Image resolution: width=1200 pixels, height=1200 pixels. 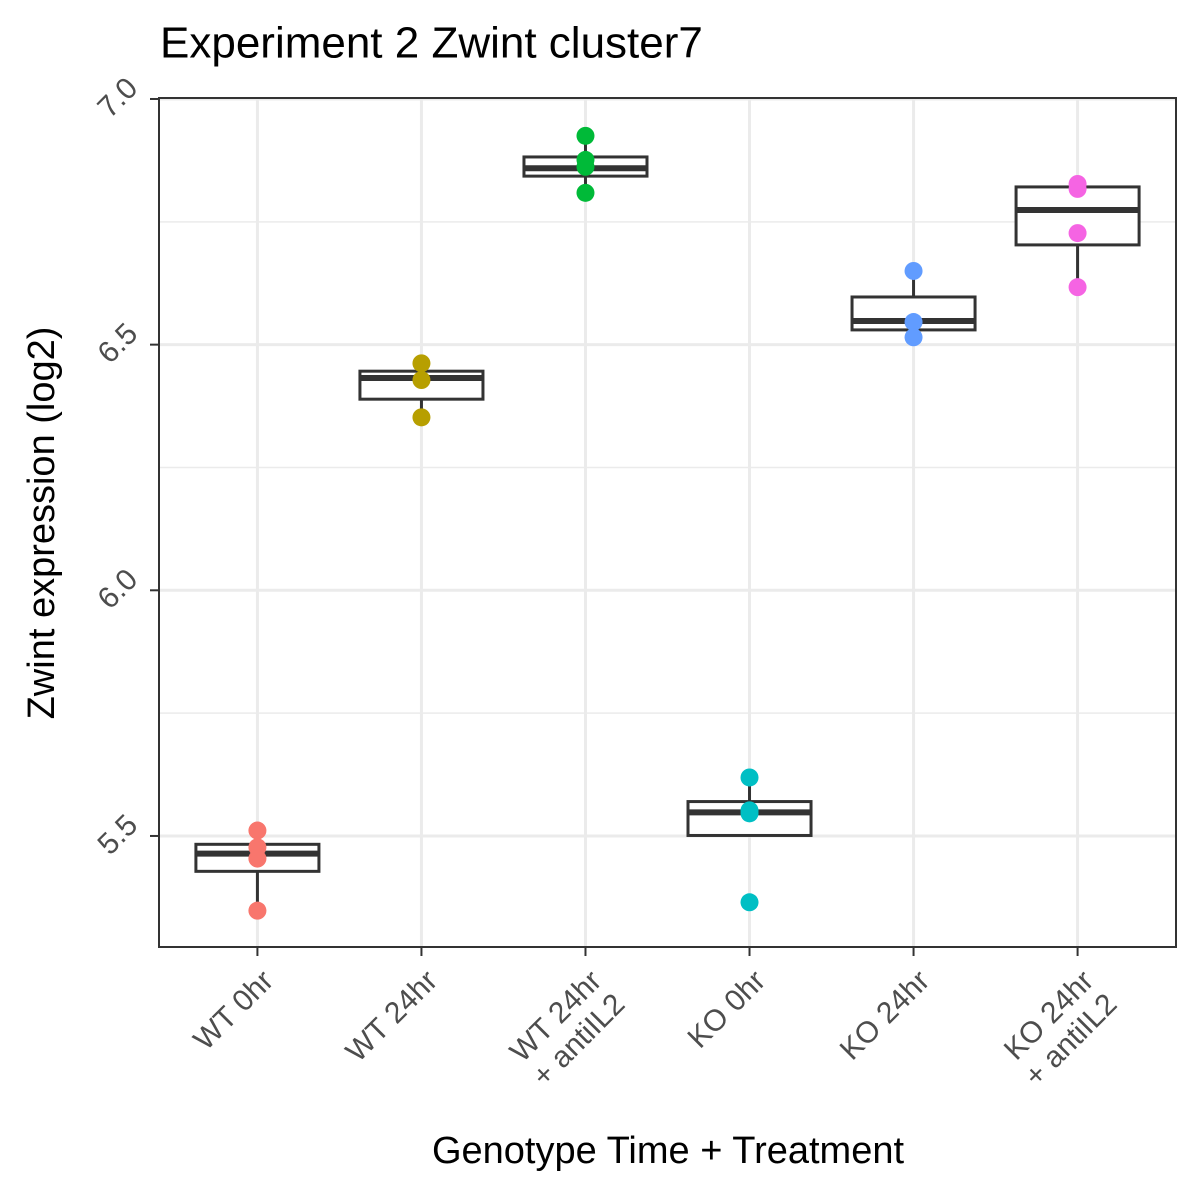 I want to click on y-axis-title: Zwint expression (log2), so click(x=42, y=523).